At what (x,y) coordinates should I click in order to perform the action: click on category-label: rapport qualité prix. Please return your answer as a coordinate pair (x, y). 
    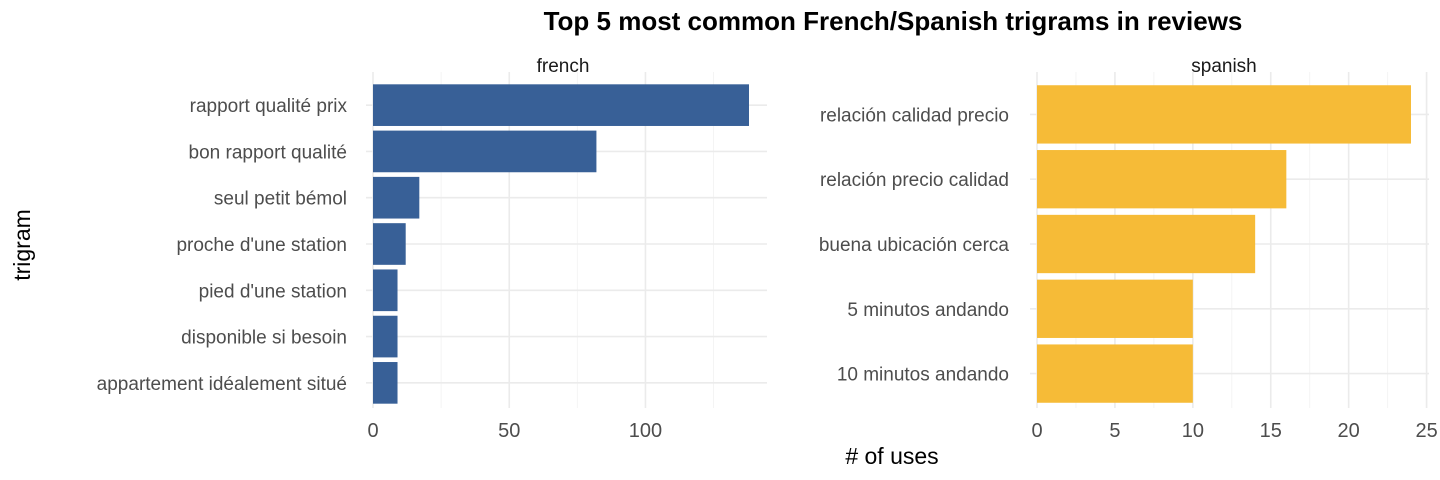
    Looking at the image, I should click on (269, 106).